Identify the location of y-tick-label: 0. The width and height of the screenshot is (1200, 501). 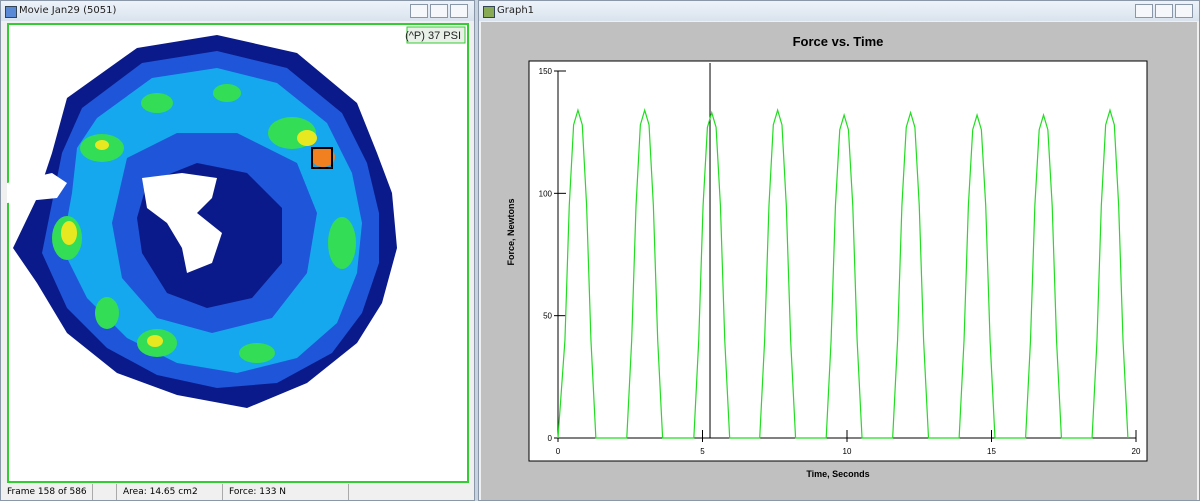
(550, 438).